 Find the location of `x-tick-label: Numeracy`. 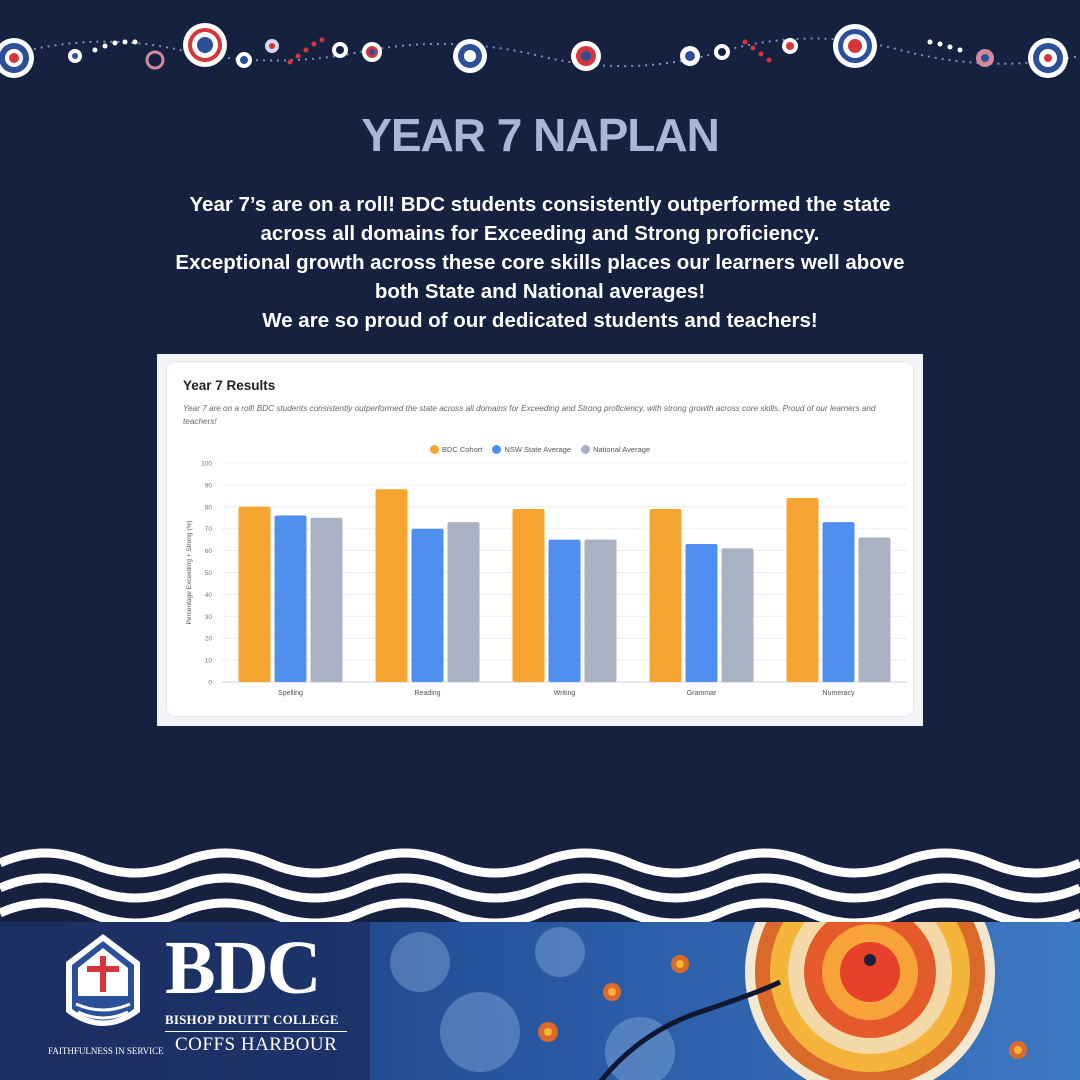

x-tick-label: Numeracy is located at coordinates (839, 693).